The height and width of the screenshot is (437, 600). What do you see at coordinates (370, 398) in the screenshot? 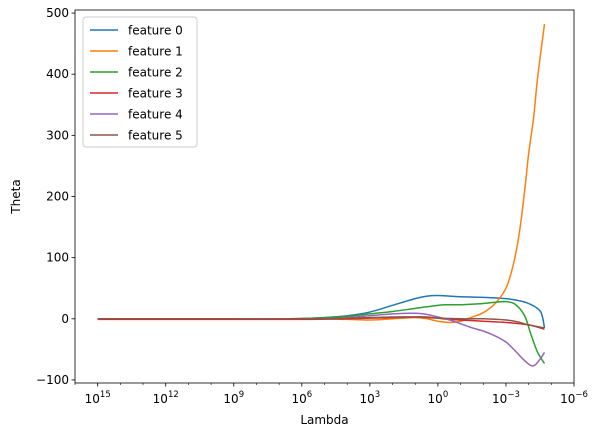
I see `x-tick-label: 10³` at bounding box center [370, 398].